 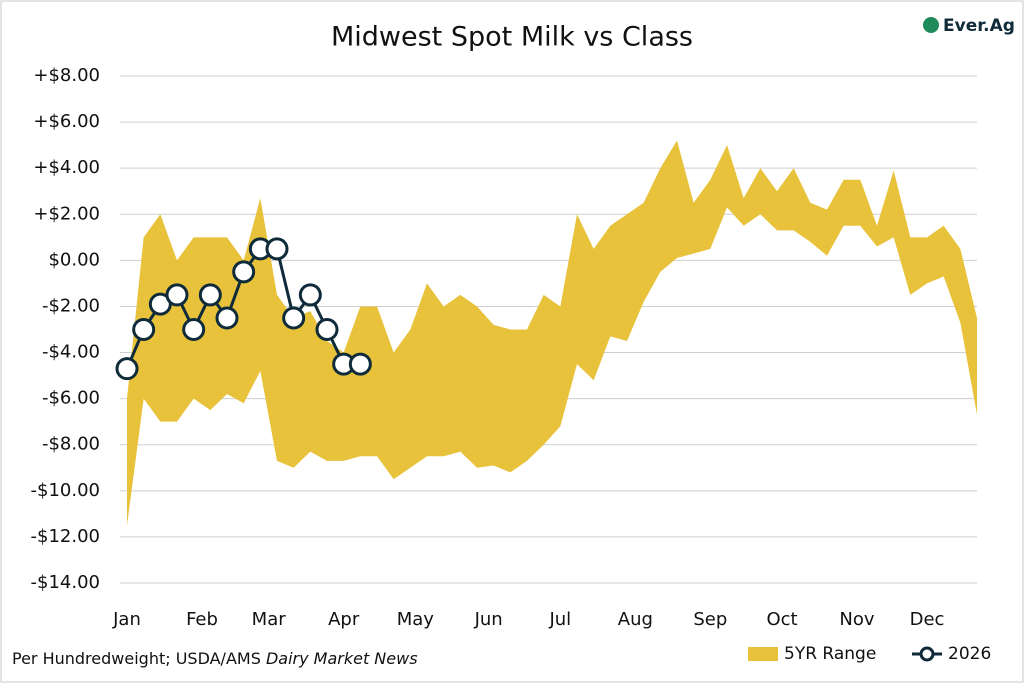 I want to click on logo-icon, so click(x=931, y=25).